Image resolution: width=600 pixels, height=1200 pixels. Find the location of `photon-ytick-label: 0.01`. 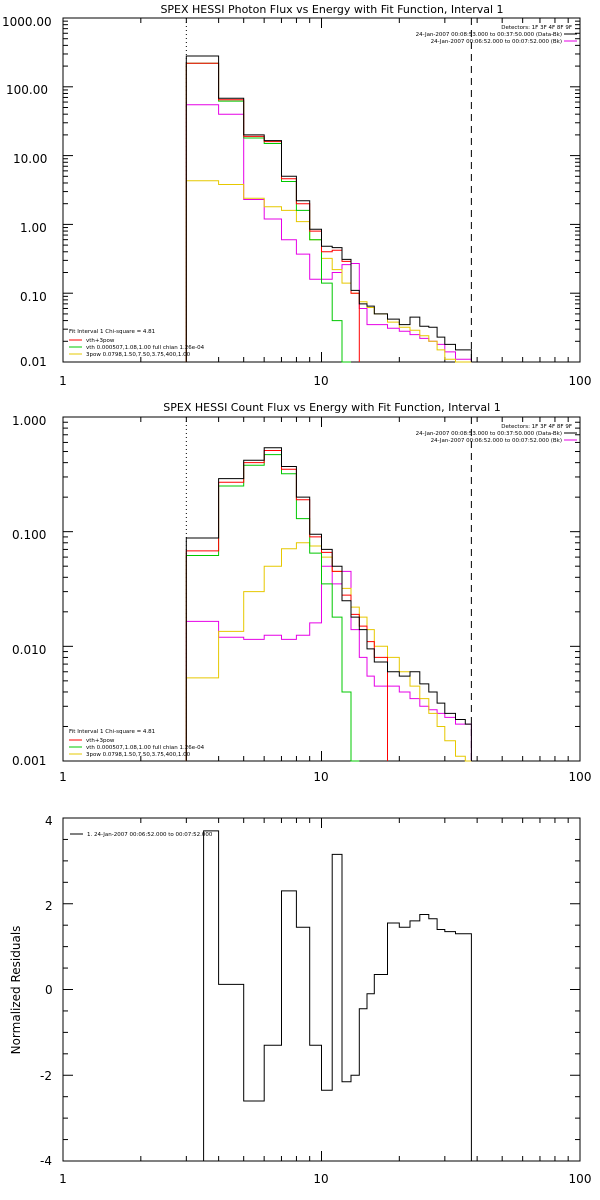

photon-ytick-label: 0.01 is located at coordinates (33, 362).